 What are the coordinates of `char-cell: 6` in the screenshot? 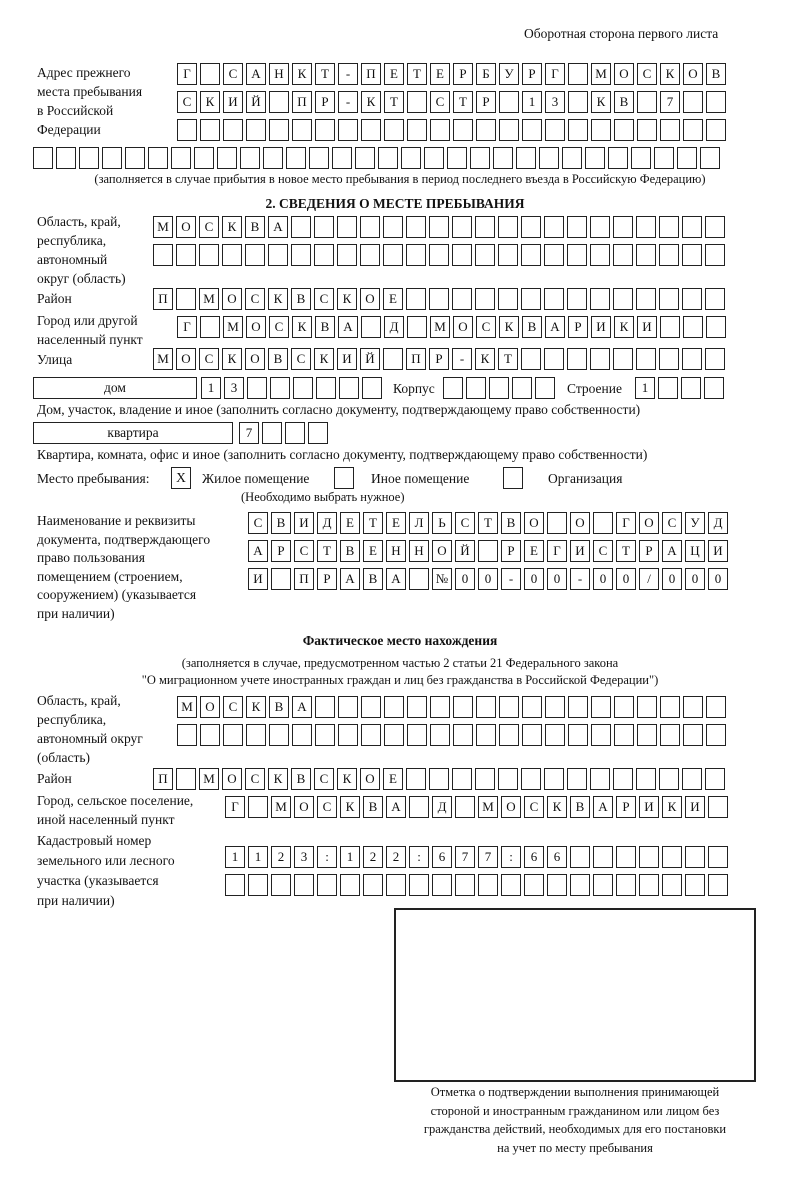 It's located at (442, 857).